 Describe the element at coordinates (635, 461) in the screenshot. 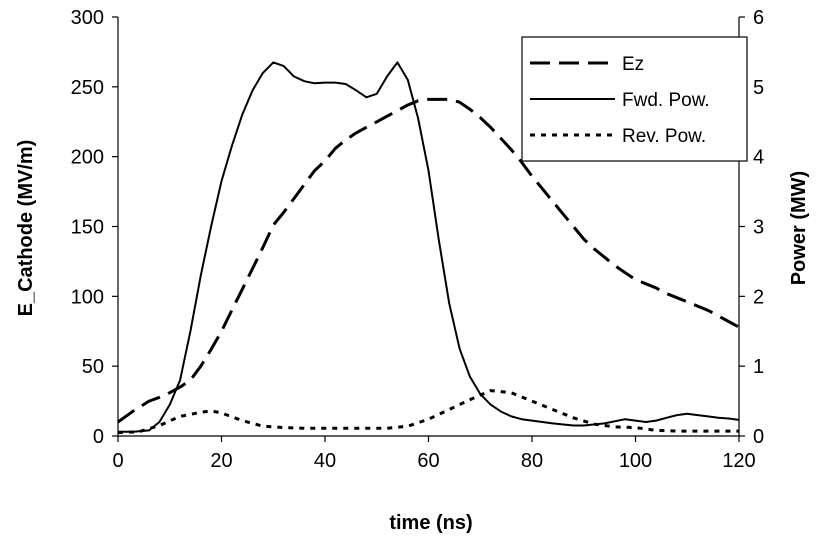

I see `x-tick-label: 100` at that location.